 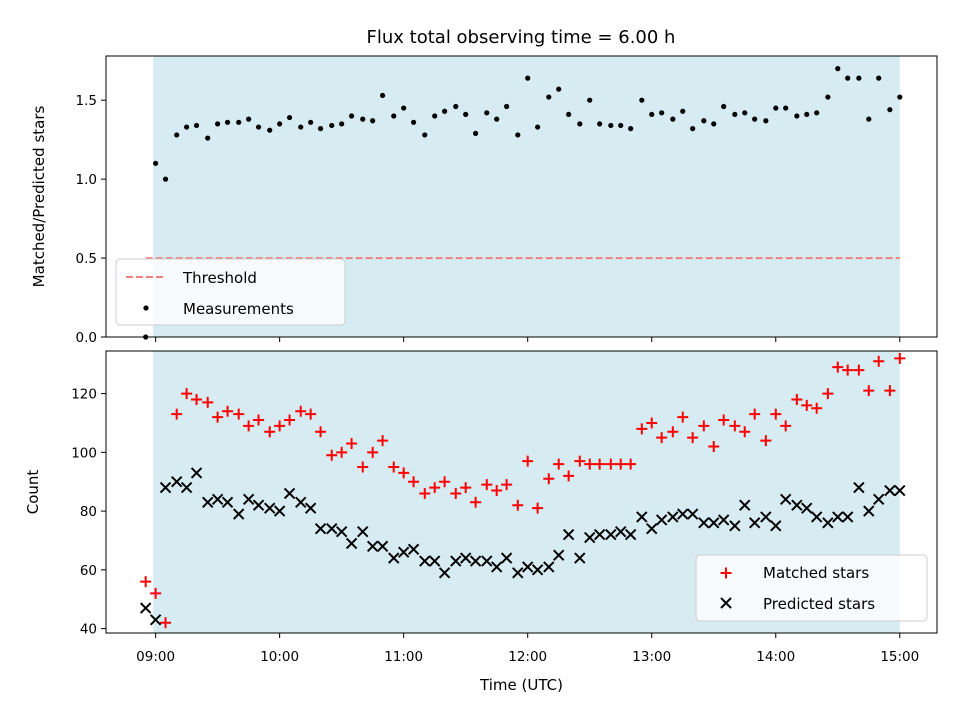 I want to click on y-tick-label: 0.0, so click(x=86, y=338).